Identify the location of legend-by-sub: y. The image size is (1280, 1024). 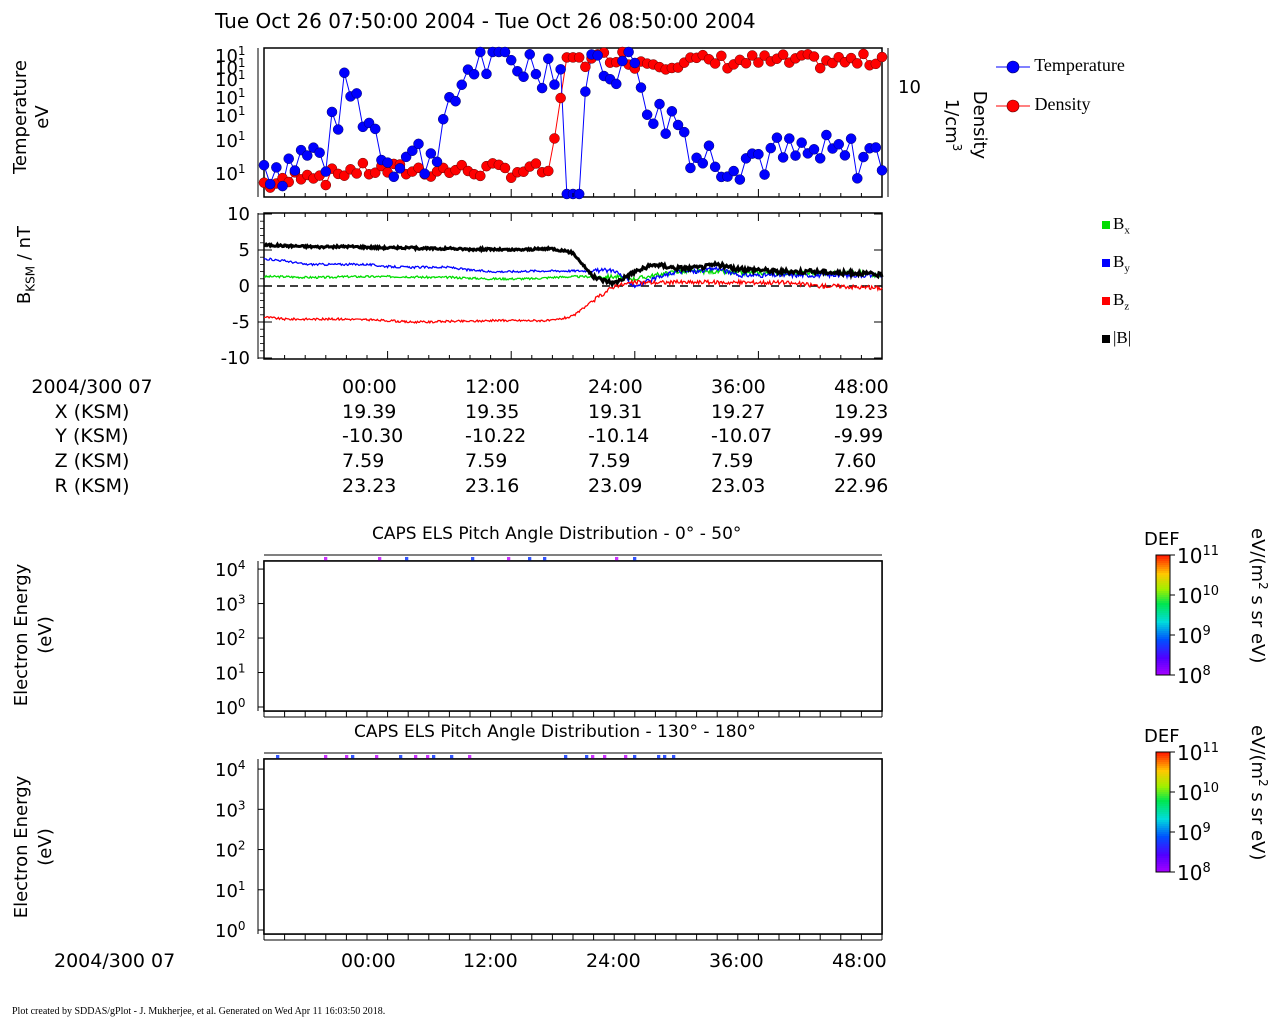
(1127, 268).